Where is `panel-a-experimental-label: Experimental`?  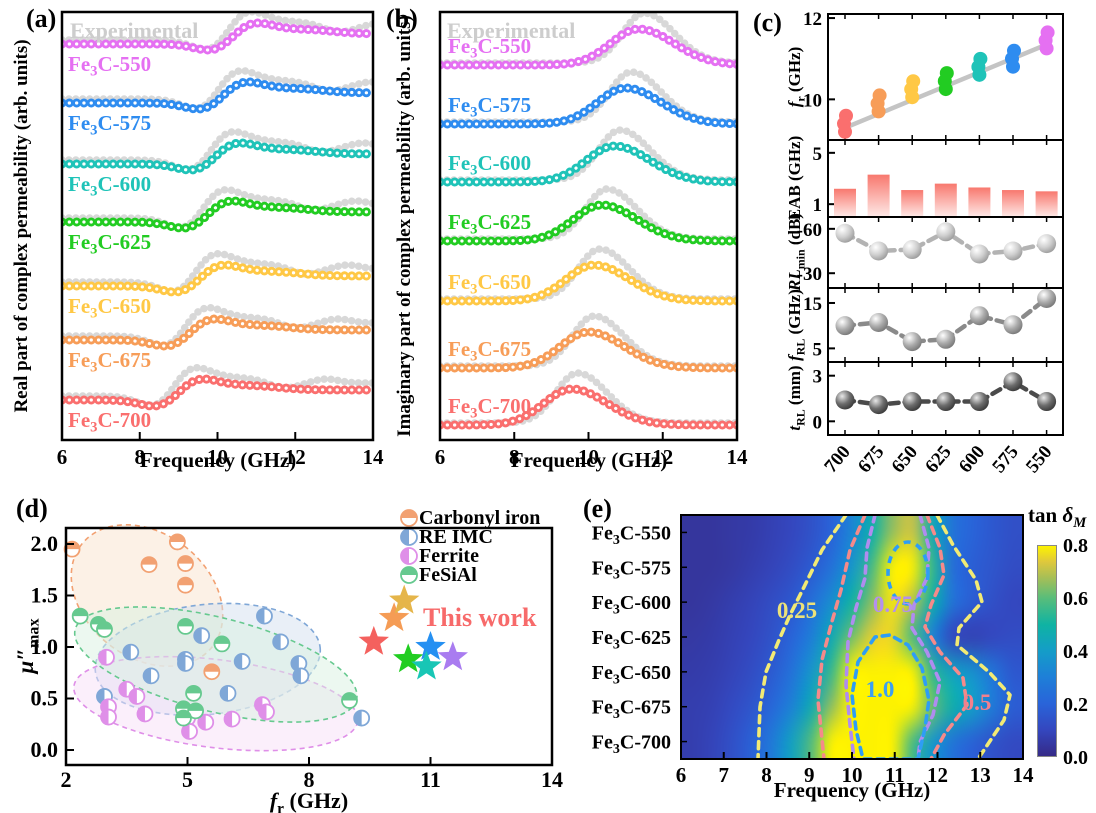
panel-a-experimental-label: Experimental is located at coordinates (134, 30).